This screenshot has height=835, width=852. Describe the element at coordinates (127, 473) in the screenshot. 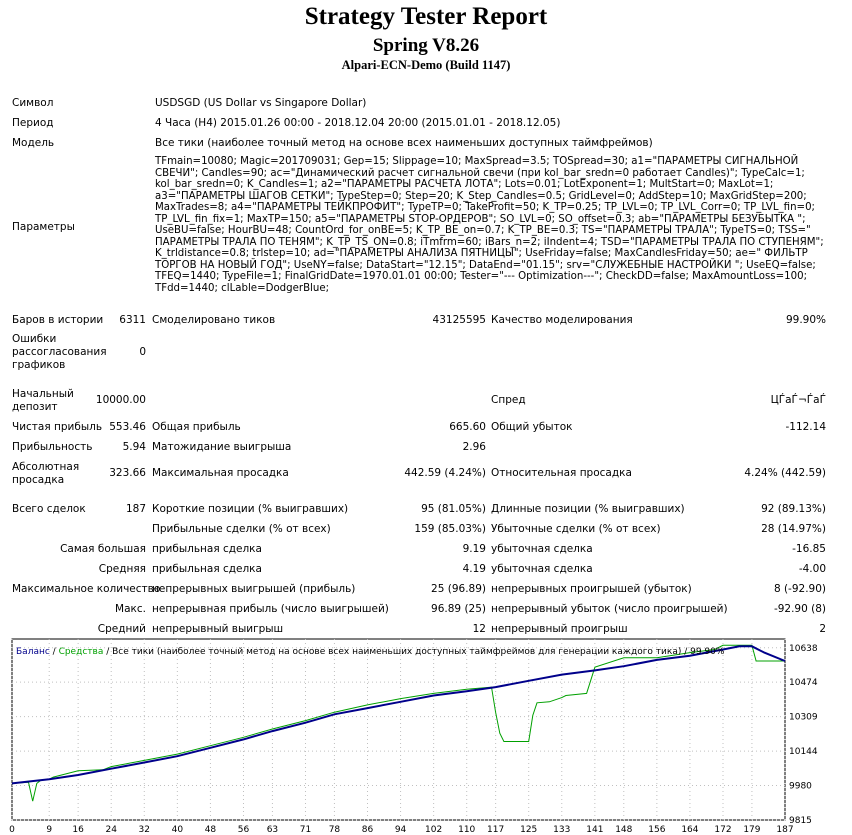

I see `abs-drawdown-value: 323.66` at that location.